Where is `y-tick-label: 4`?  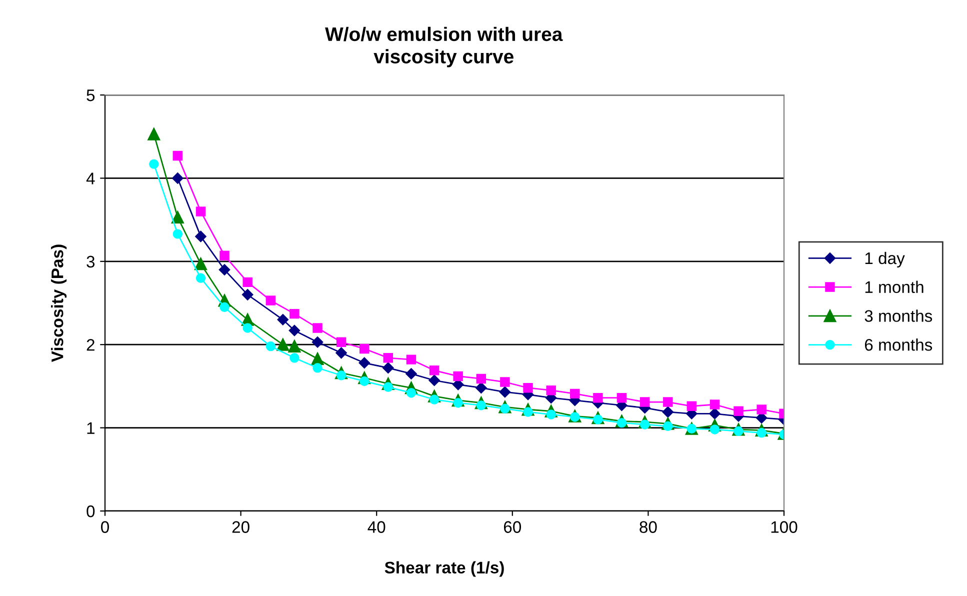
y-tick-label: 4 is located at coordinates (90, 178).